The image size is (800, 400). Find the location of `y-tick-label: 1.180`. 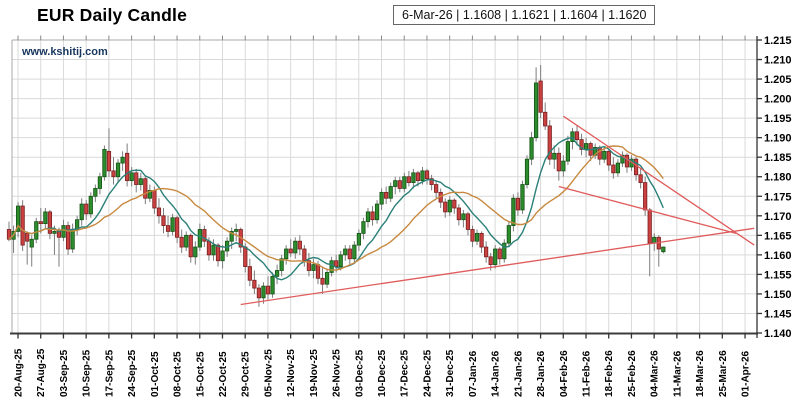

y-tick-label: 1.180 is located at coordinates (778, 178).